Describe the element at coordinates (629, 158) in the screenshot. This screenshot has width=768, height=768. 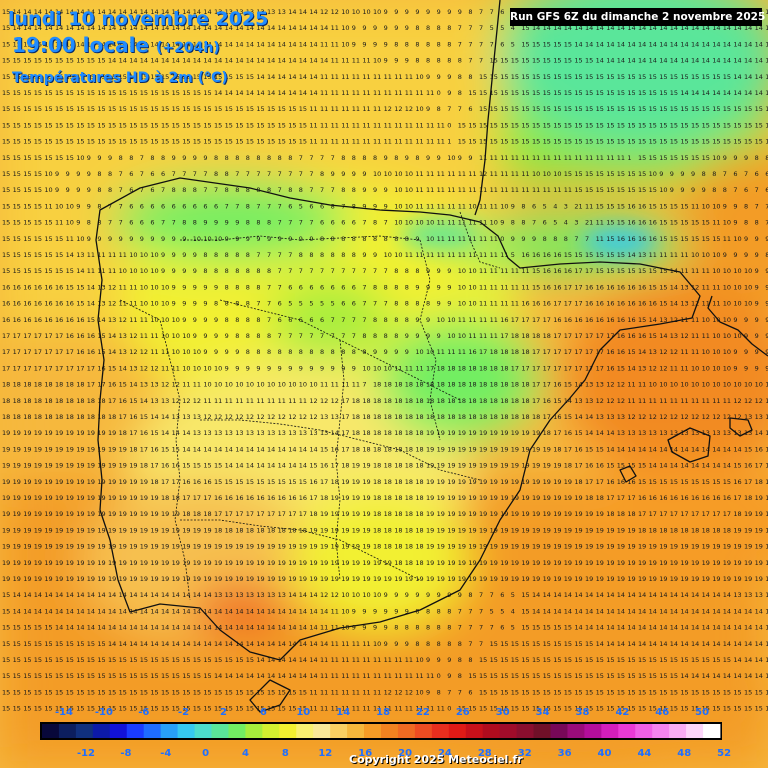
I see `grid-value: 1` at that location.